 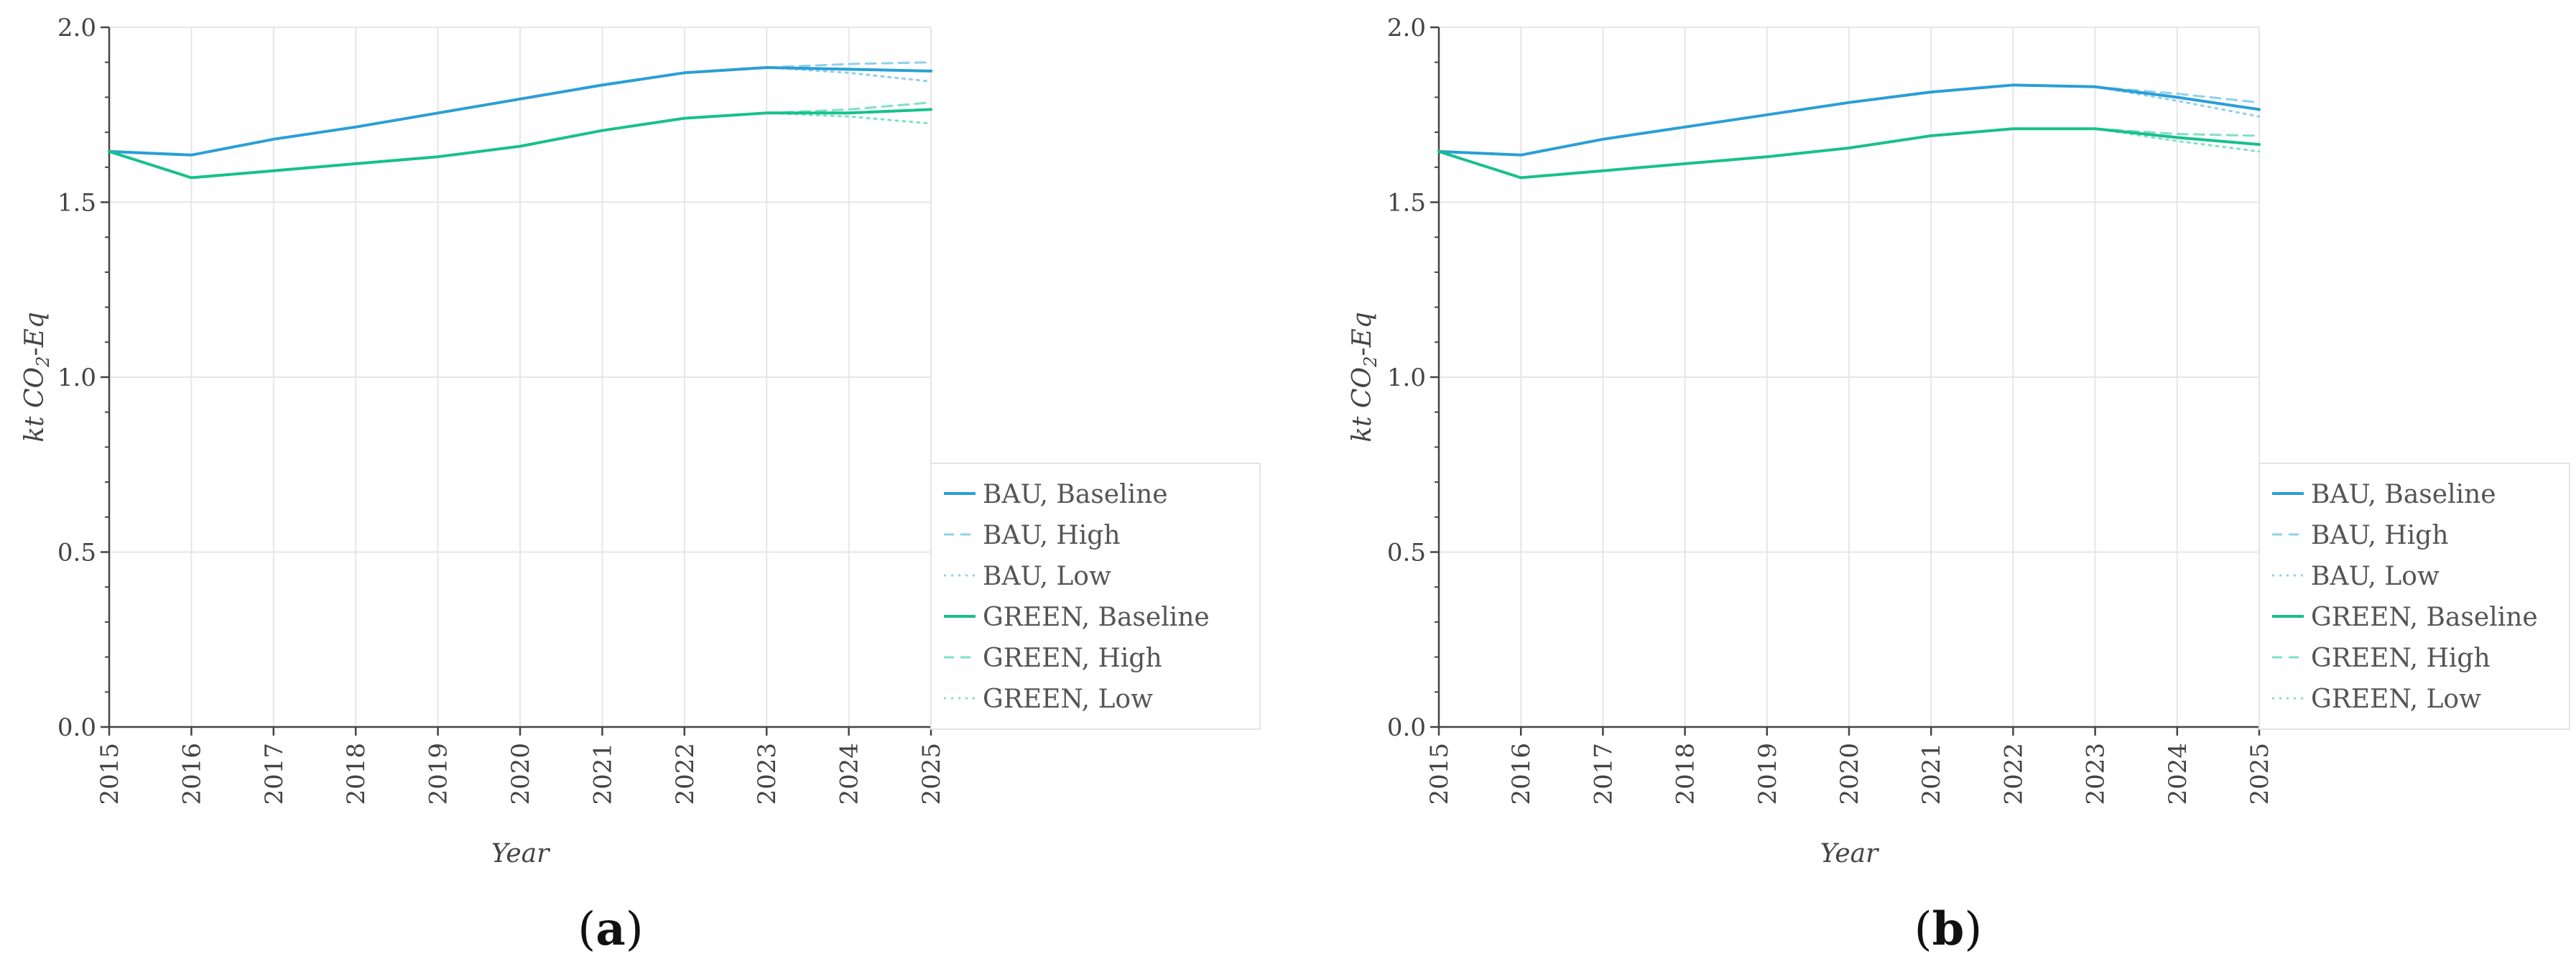 I want to click on series-line-bau-high, so click(x=848, y=65).